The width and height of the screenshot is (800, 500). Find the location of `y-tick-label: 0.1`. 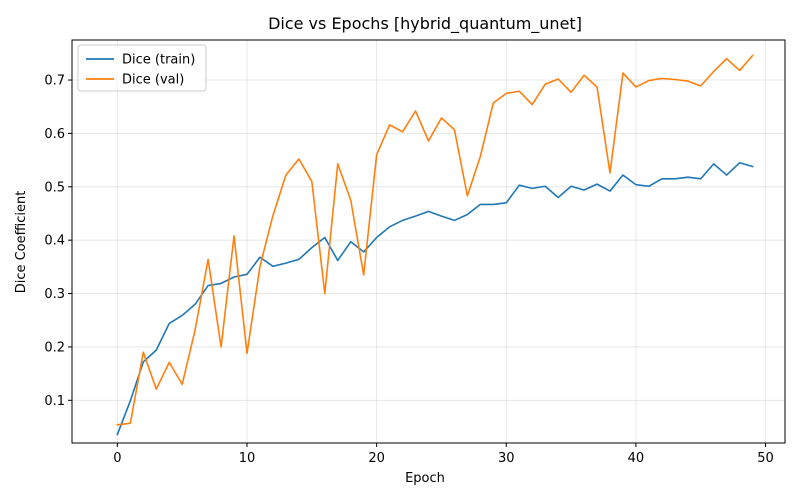

y-tick-label: 0.1 is located at coordinates (54, 401).